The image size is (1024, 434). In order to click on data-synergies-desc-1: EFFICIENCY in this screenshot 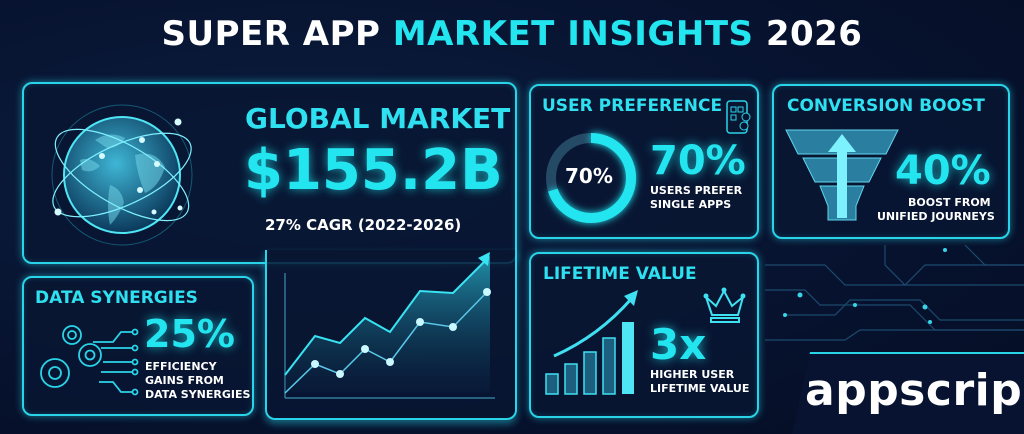, I will do `click(181, 366)`.